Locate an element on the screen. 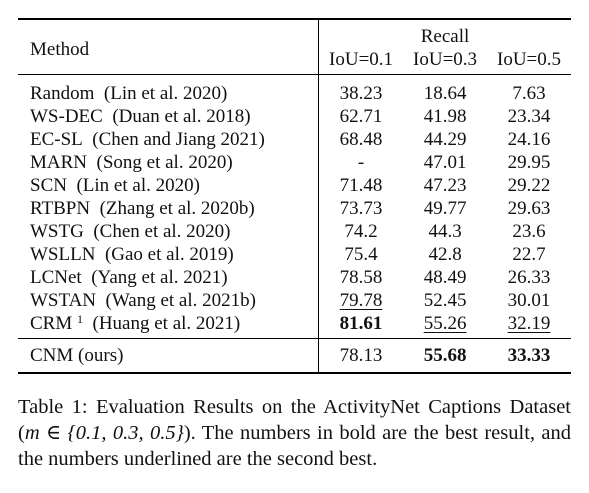  recall-value: 55.26 is located at coordinates (445, 323).